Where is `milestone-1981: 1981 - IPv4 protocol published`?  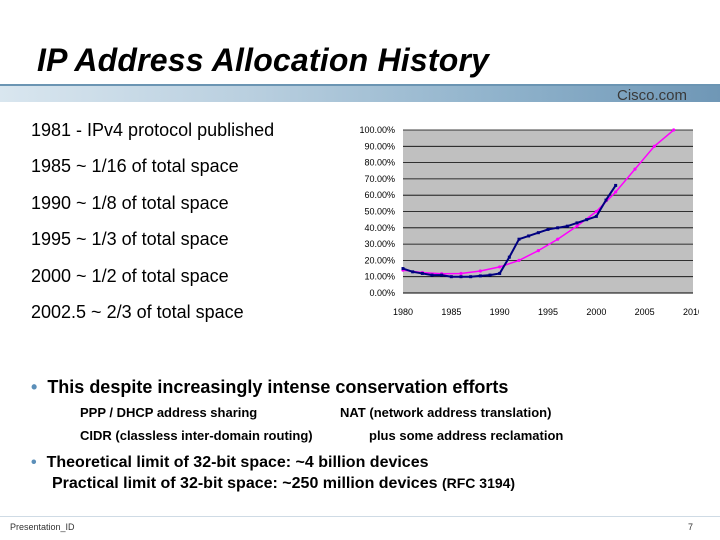
milestone-1981: 1981 - IPv4 protocol published is located at coordinates (153, 130).